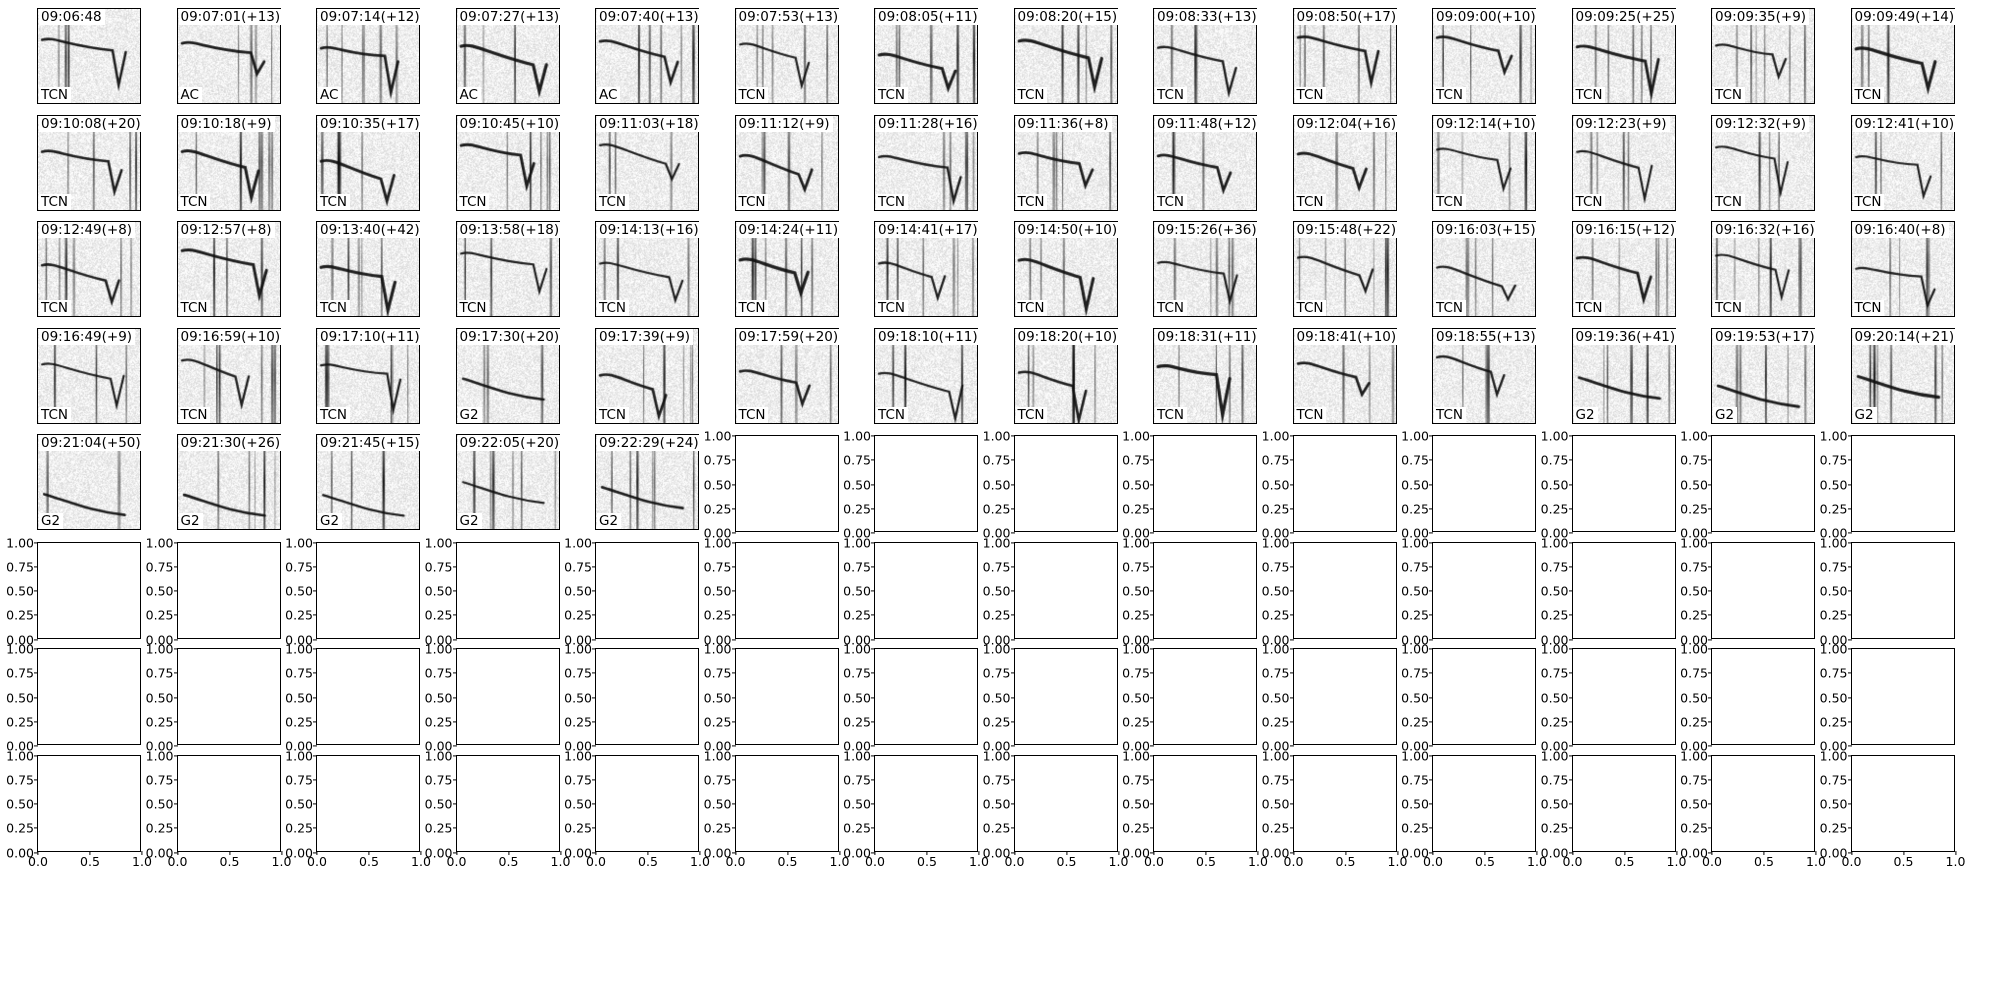 Image resolution: width=2000 pixels, height=1000 pixels. What do you see at coordinates (230, 375) in the screenshot?
I see `spectrogram-tile: 09:16:59(+10) TCN` at bounding box center [230, 375].